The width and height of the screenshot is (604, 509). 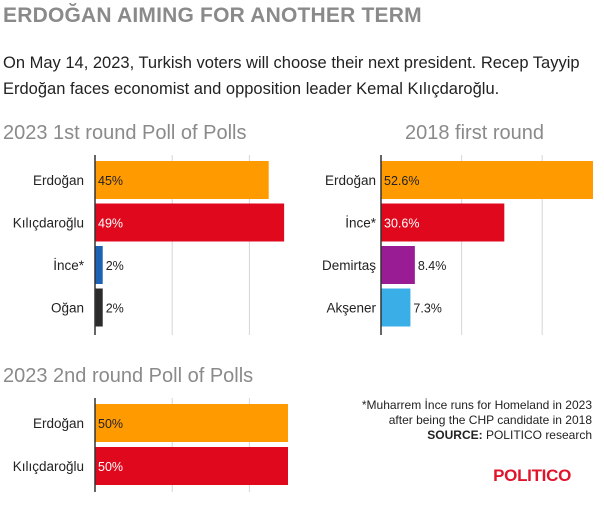 What do you see at coordinates (538, 435) in the screenshot?
I see `source-text: POLITICO research` at bounding box center [538, 435].